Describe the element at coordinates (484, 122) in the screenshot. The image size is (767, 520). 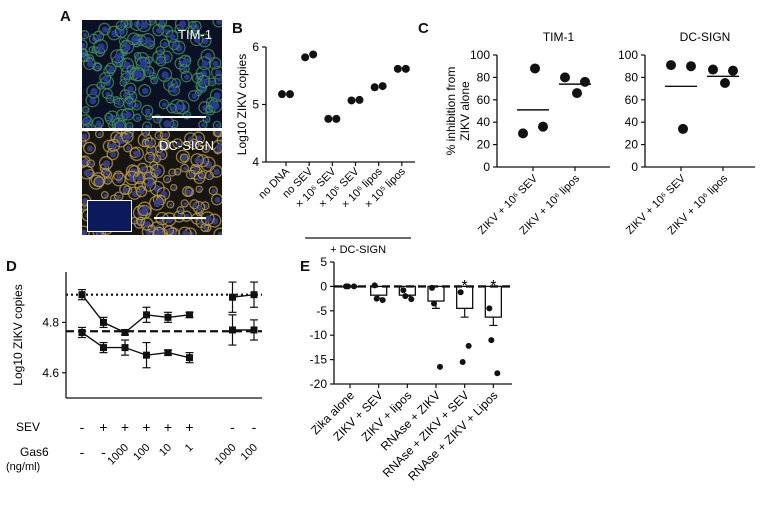
I see `y-tick-label: 40` at that location.